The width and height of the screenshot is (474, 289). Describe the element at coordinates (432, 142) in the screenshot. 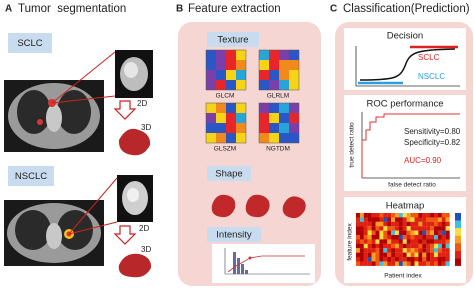

I see `metric: Specificity=0.82` at that location.